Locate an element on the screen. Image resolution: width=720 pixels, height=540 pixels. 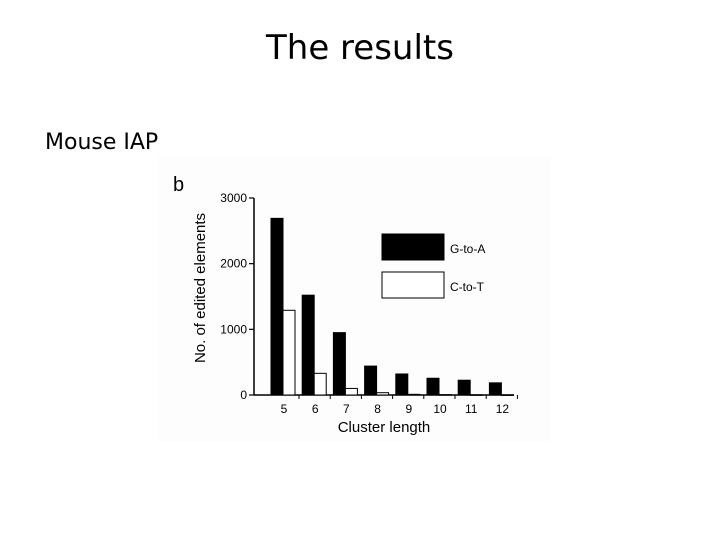
y-tick-label: 1000 is located at coordinates (233, 329).